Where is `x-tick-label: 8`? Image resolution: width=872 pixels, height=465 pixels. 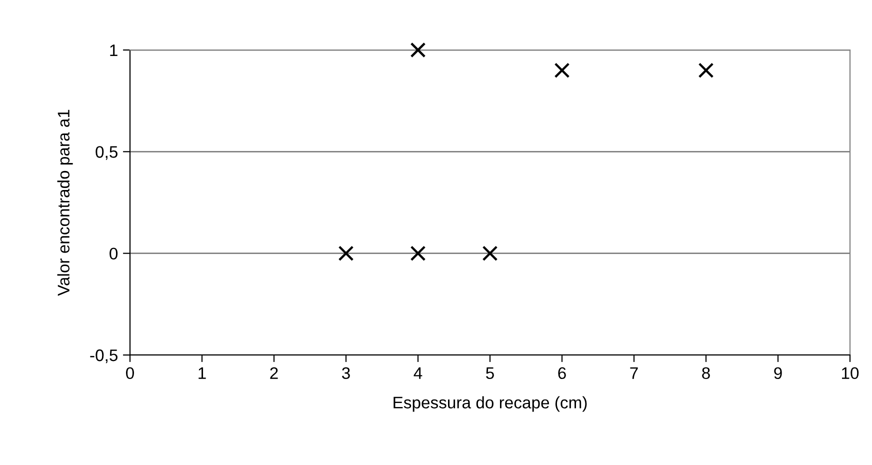 x-tick-label: 8 is located at coordinates (706, 373).